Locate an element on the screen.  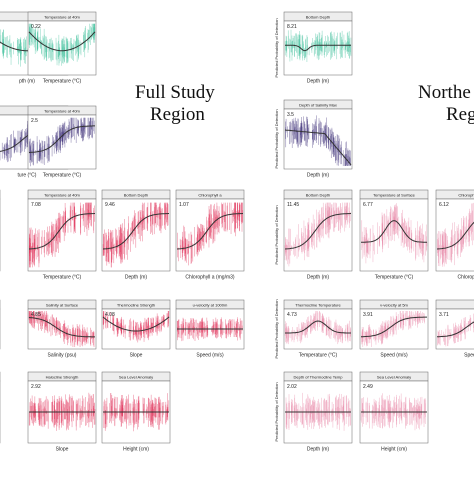
panel-p14: Halocline Strength 2.92 Slope is located at coordinates (62, 412).